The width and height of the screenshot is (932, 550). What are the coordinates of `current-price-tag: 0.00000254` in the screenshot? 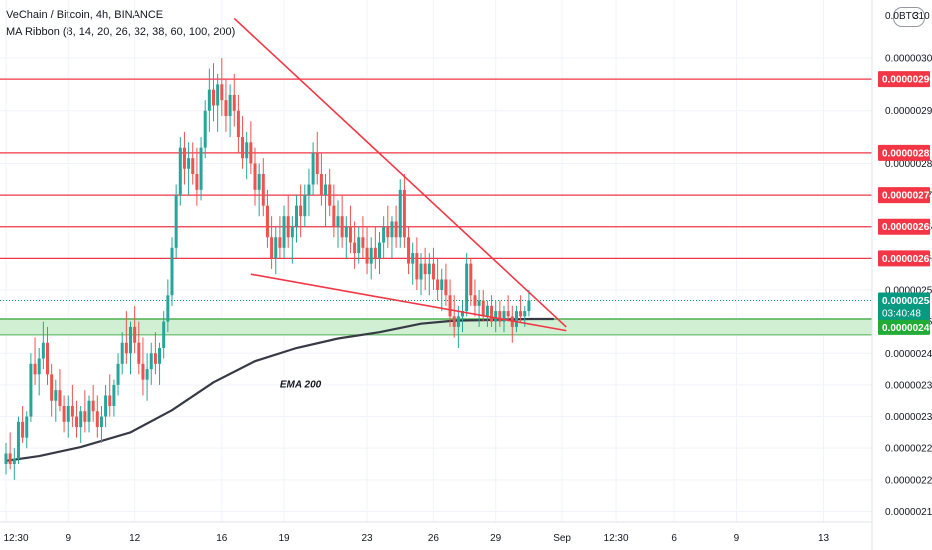 It's located at (907, 301).